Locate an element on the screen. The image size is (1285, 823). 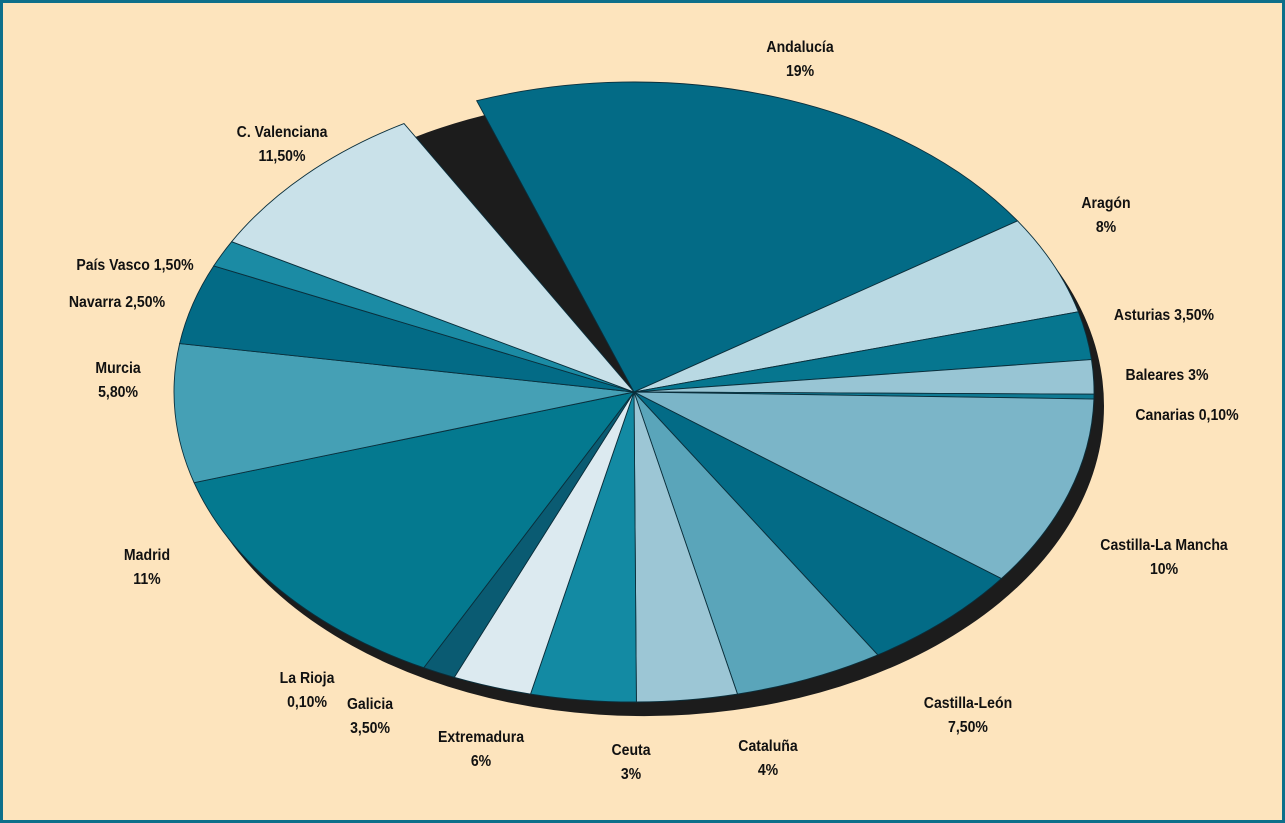
slice-label: Castilla-León 7,50% is located at coordinates (968, 715).